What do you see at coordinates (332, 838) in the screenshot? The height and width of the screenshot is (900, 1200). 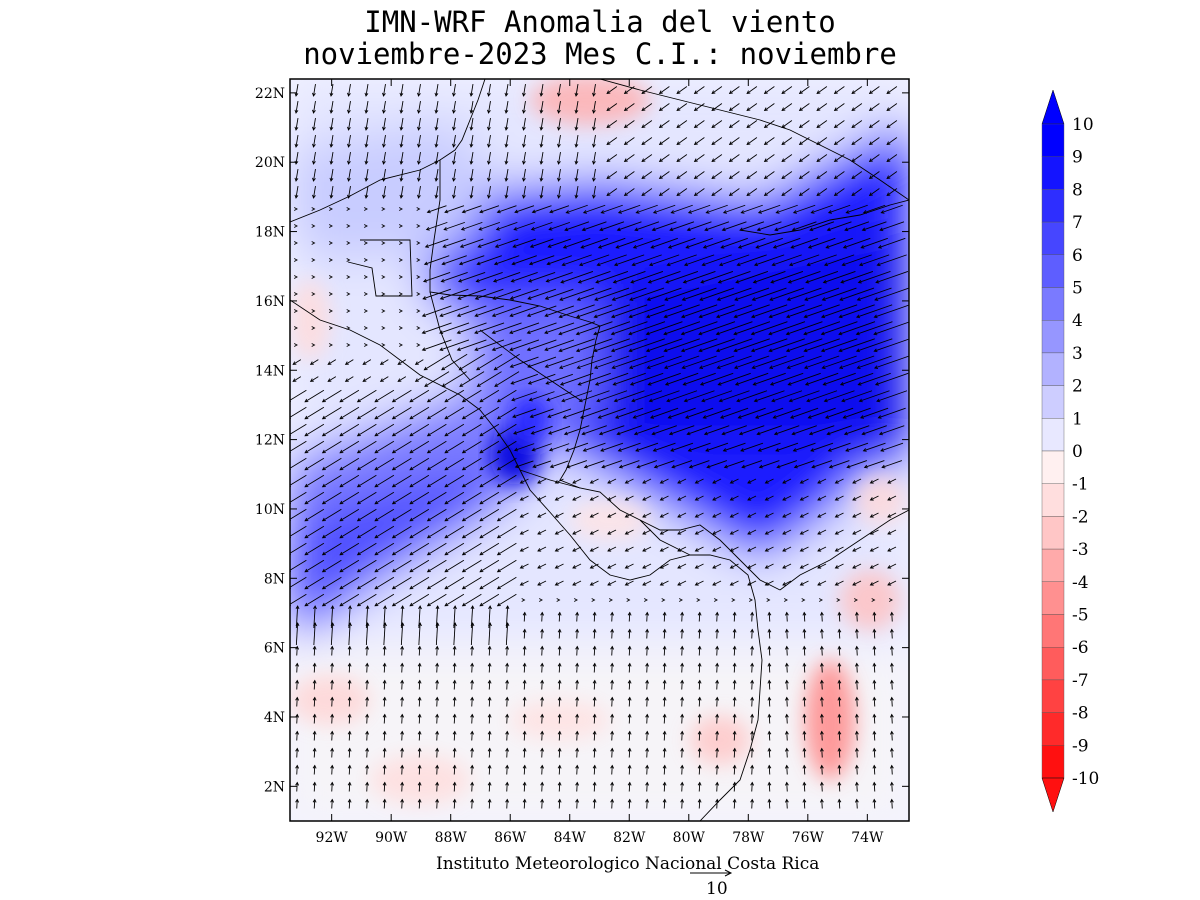 I see `lon-tick-label: 92W` at bounding box center [332, 838].